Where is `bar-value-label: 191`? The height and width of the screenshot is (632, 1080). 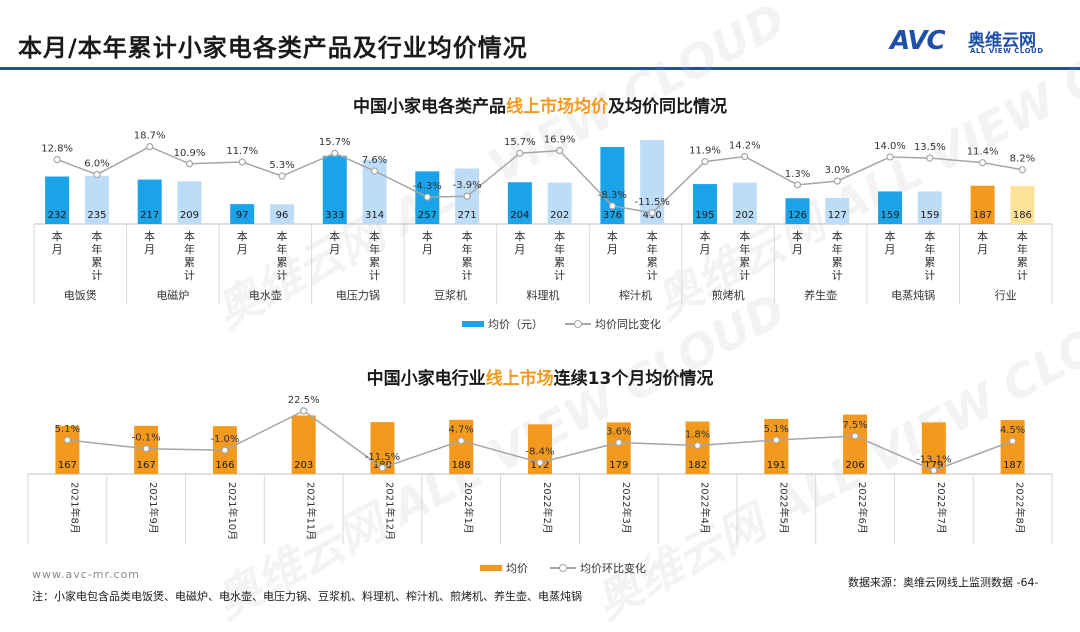
bar-value-label: 191 is located at coordinates (776, 465).